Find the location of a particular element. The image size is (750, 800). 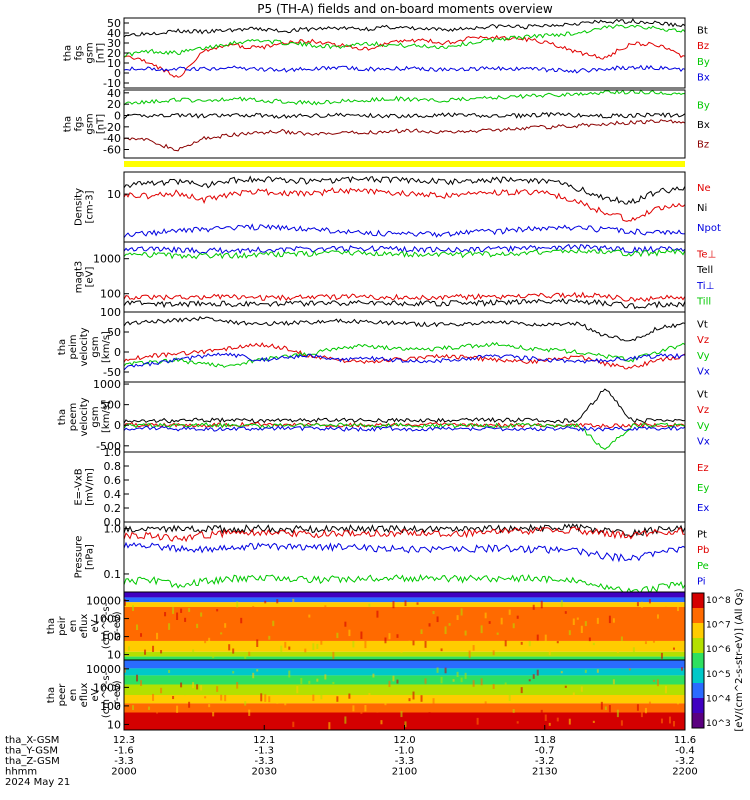

series-Te⊥ is located at coordinates (404, 297).